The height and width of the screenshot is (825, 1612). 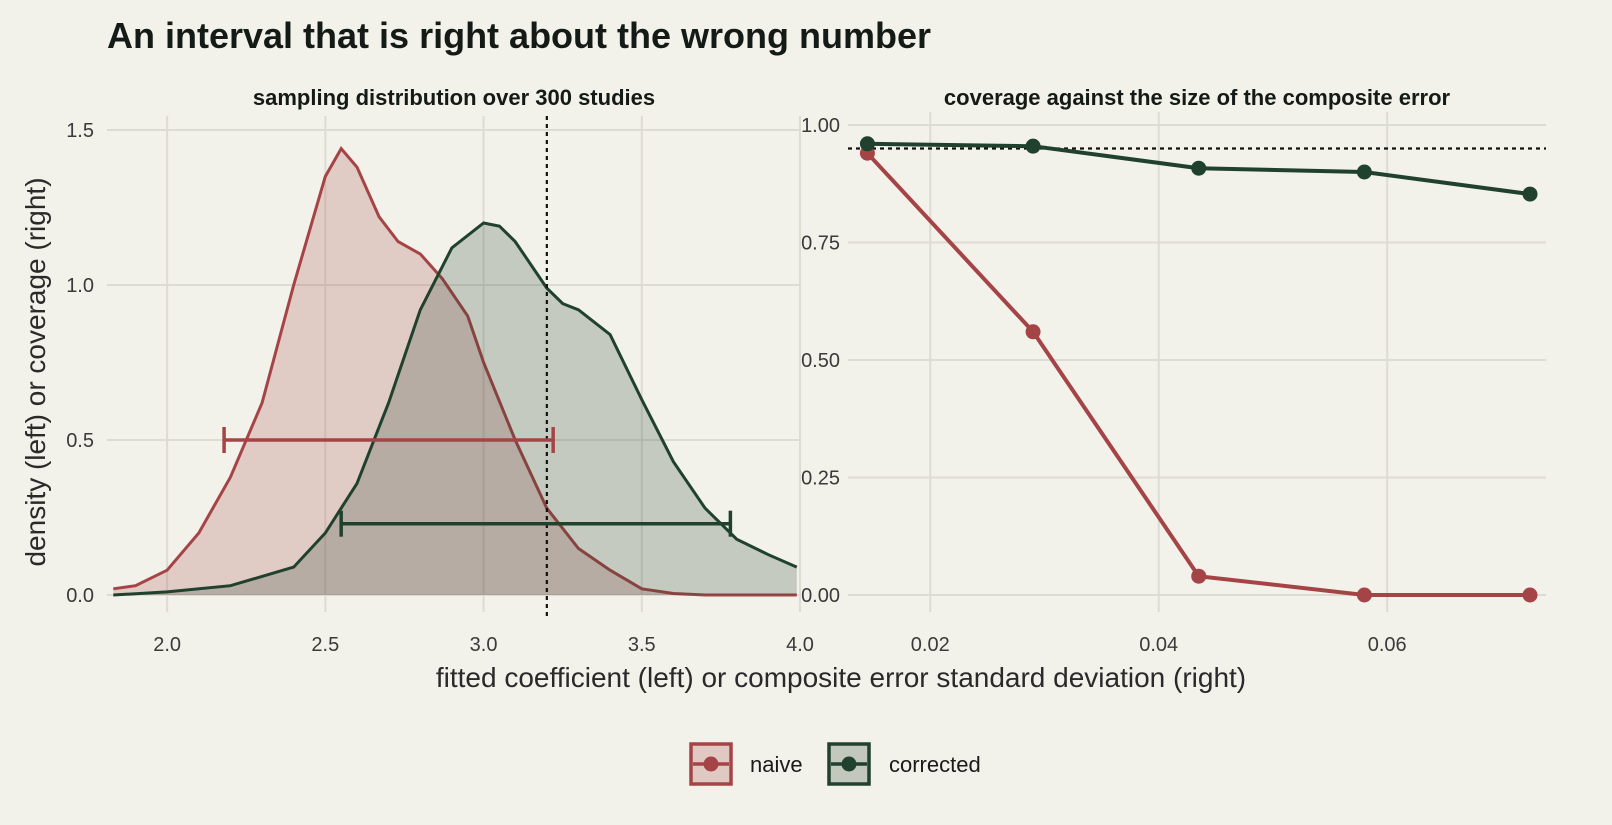 What do you see at coordinates (820, 244) in the screenshot?
I see `right-y-tick-label: 0.75` at bounding box center [820, 244].